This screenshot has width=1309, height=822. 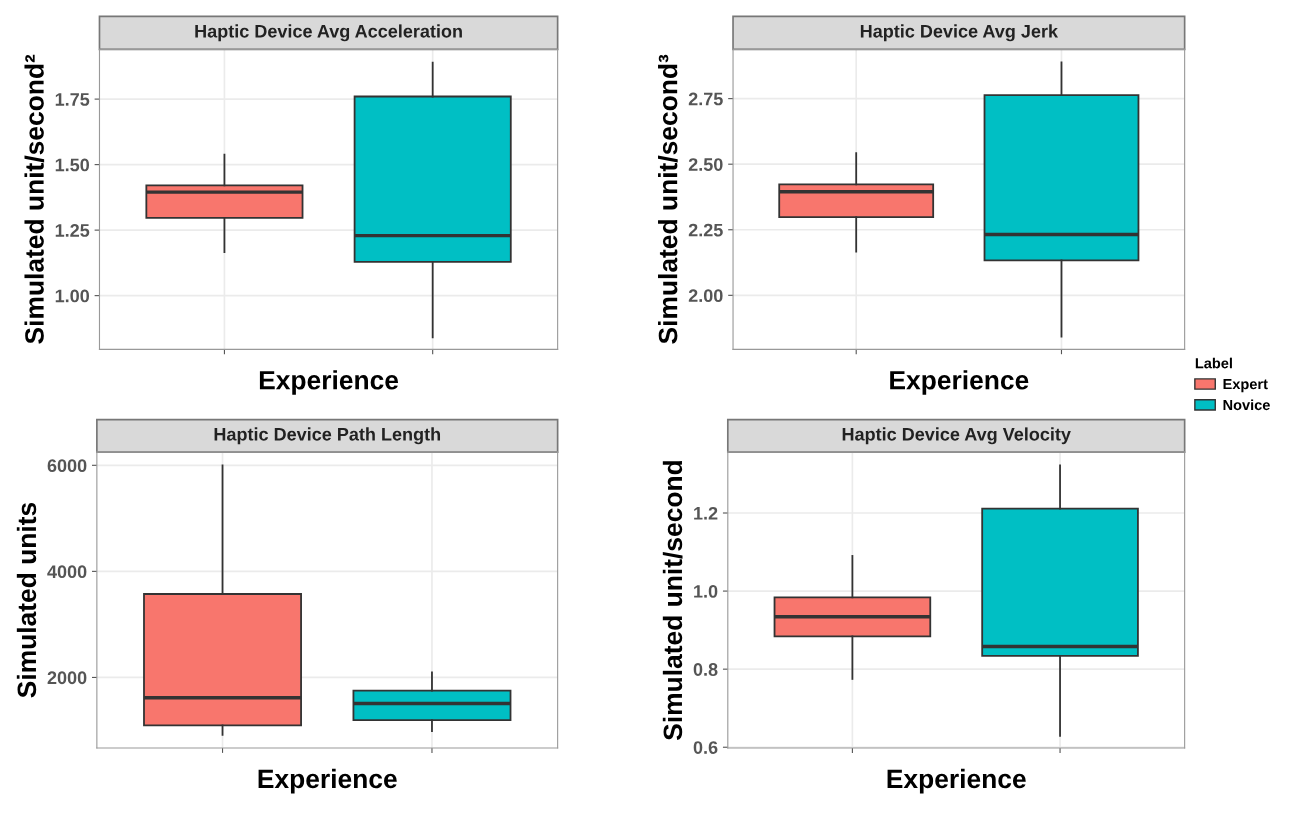 What do you see at coordinates (328, 33) in the screenshot?
I see `chart-title: Haptic Device Avg Acceleration` at bounding box center [328, 33].